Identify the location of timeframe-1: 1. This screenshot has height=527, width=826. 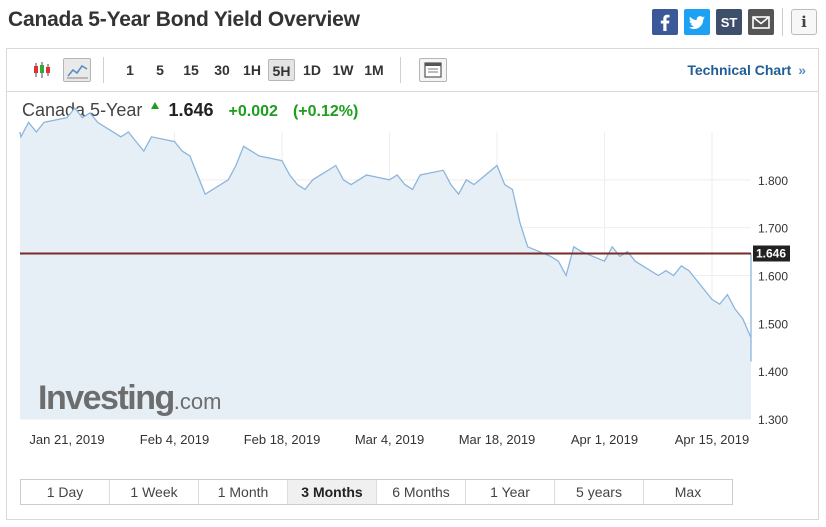
(130, 70).